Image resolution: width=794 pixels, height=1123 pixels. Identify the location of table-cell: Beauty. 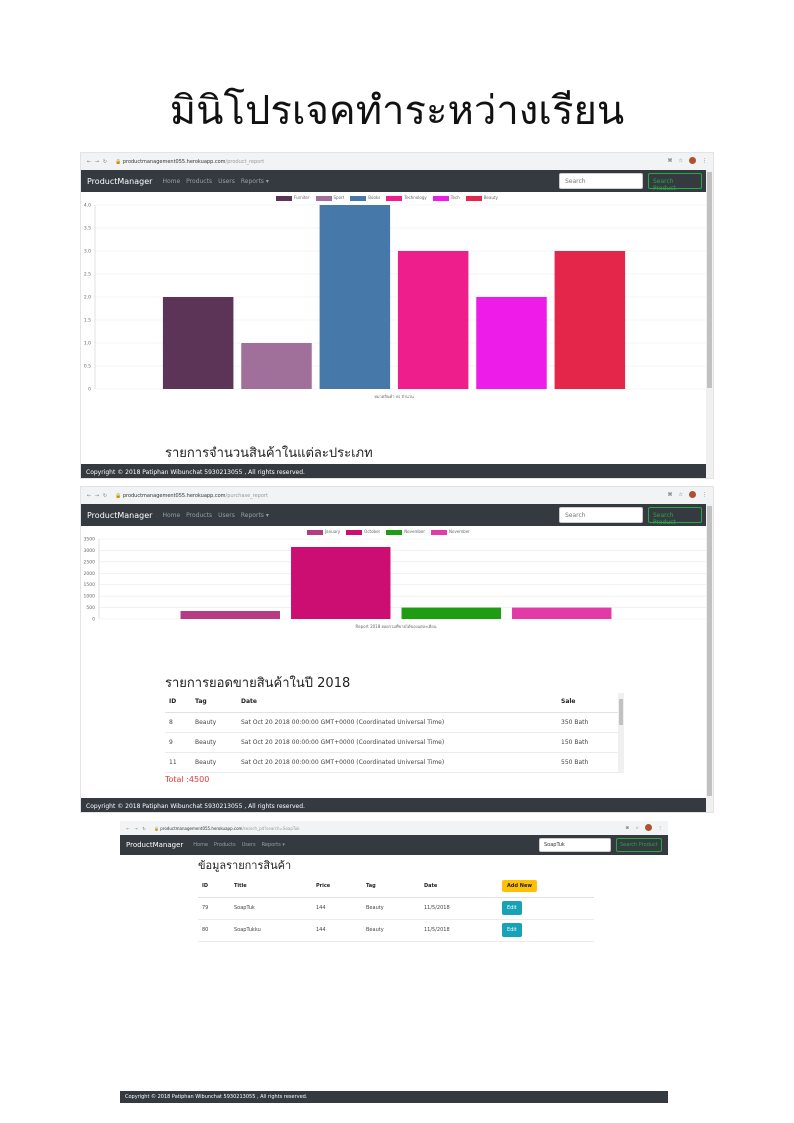
(214, 742).